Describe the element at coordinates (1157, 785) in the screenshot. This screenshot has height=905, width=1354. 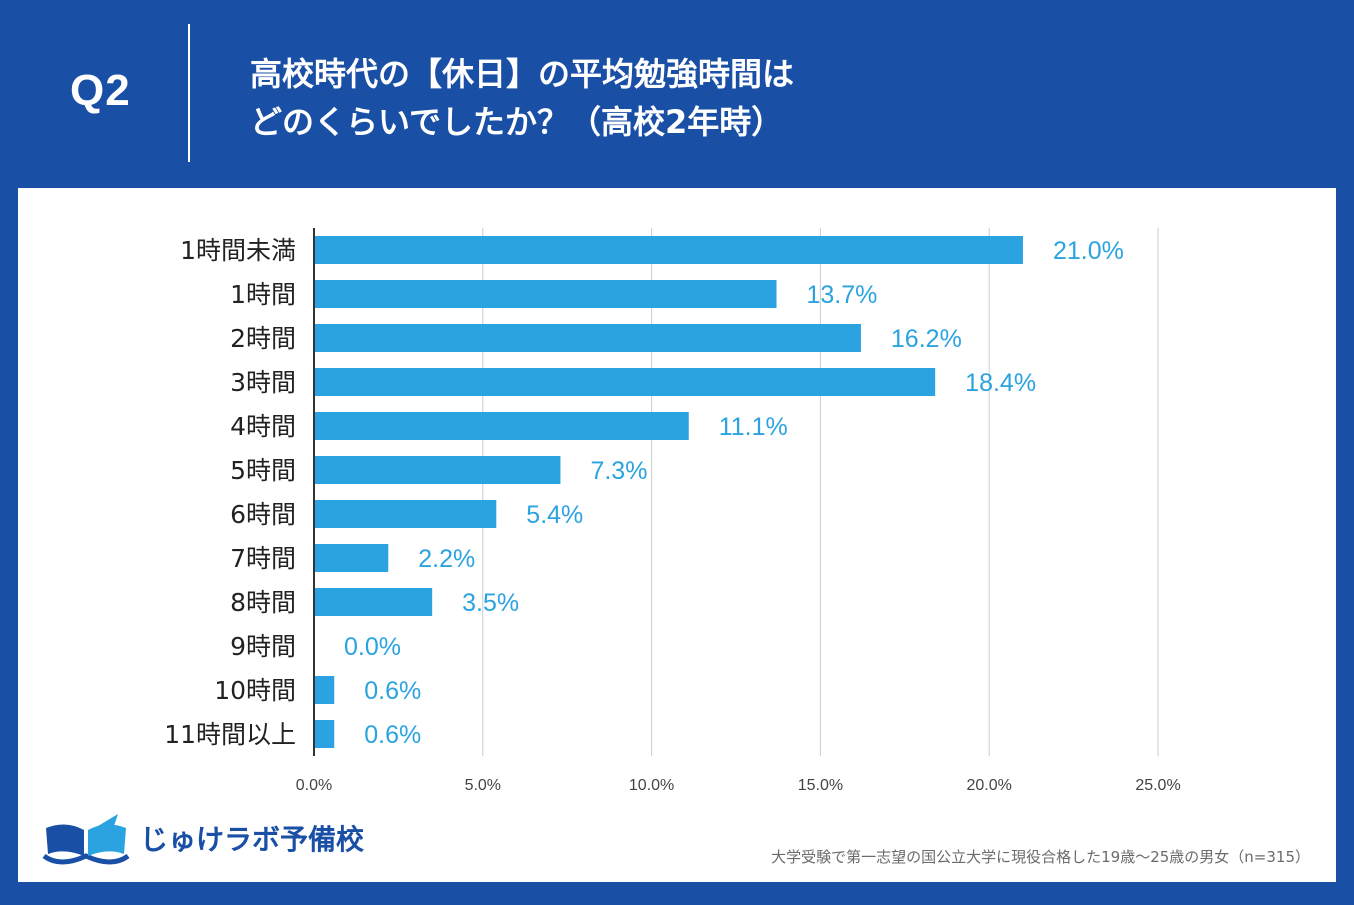
I see `x-tick-label: 25.0%` at that location.